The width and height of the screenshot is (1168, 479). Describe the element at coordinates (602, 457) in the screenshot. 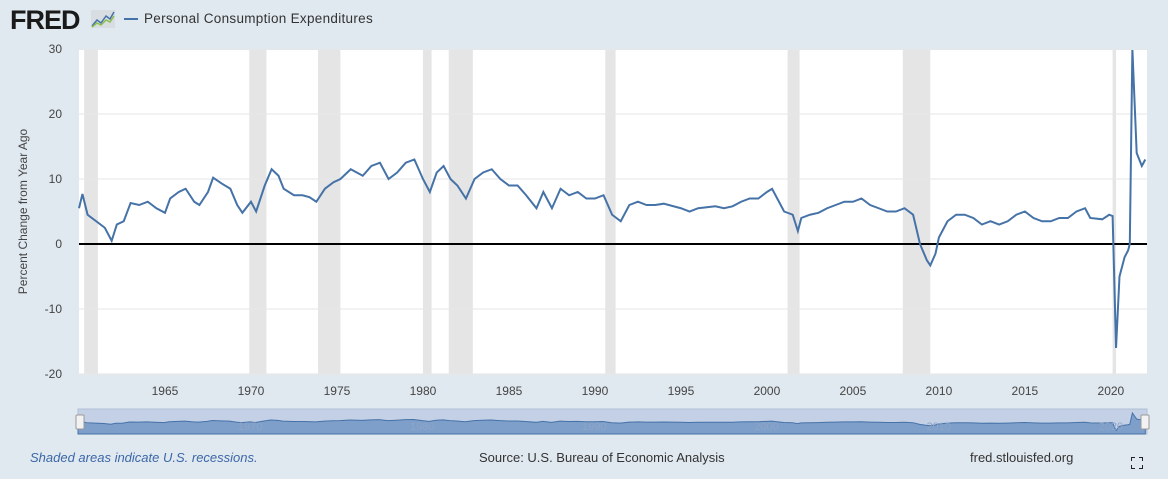

I see `source-note: Source: U.S. Bureau of Economic Analysis` at that location.